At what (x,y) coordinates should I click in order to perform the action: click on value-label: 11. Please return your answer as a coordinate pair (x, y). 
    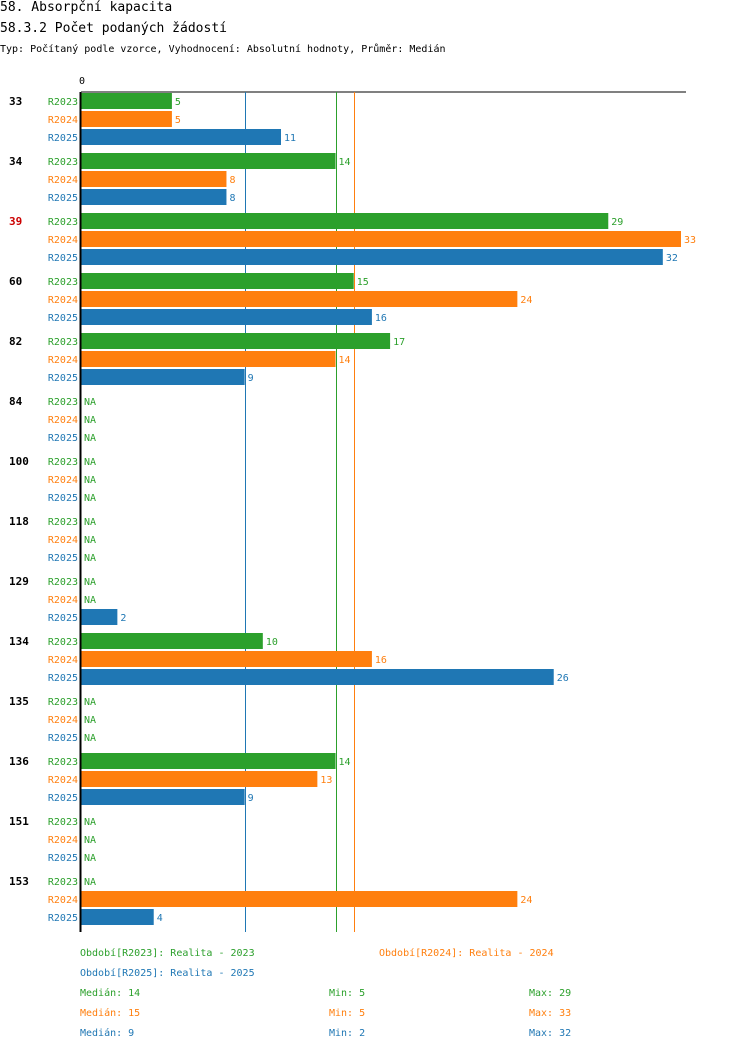
    Looking at the image, I should click on (290, 138).